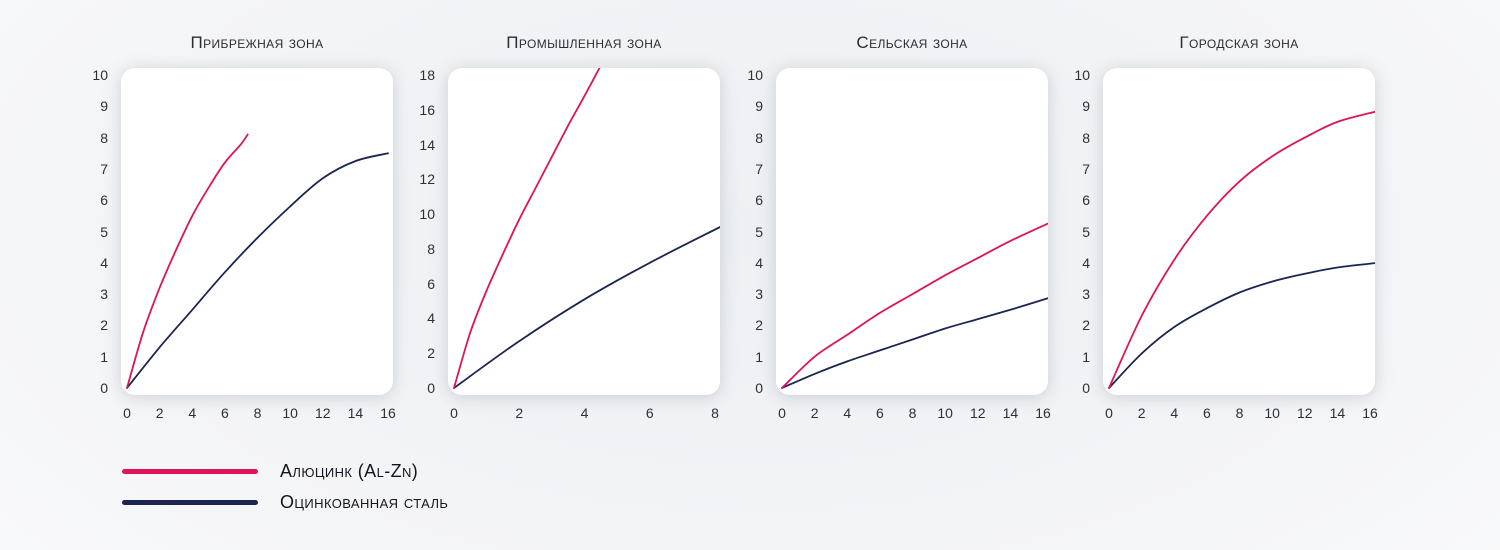 This screenshot has height=550, width=1500. Describe the element at coordinates (584, 42) in the screenshot. I see `chart-title: Промышленная зона` at that location.